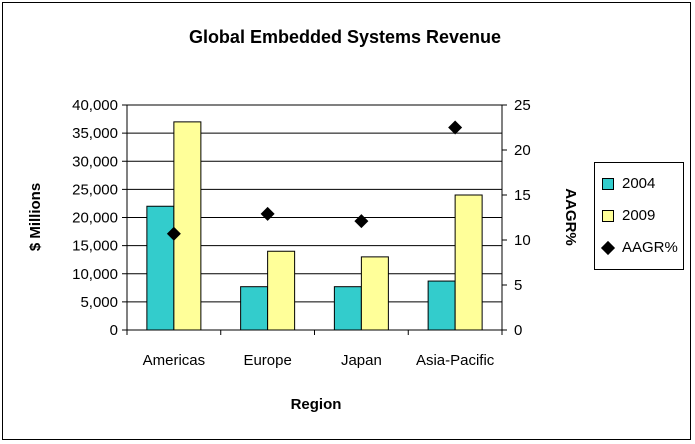 The width and height of the screenshot is (695, 444). I want to click on y2-tick-label: 20, so click(522, 150).